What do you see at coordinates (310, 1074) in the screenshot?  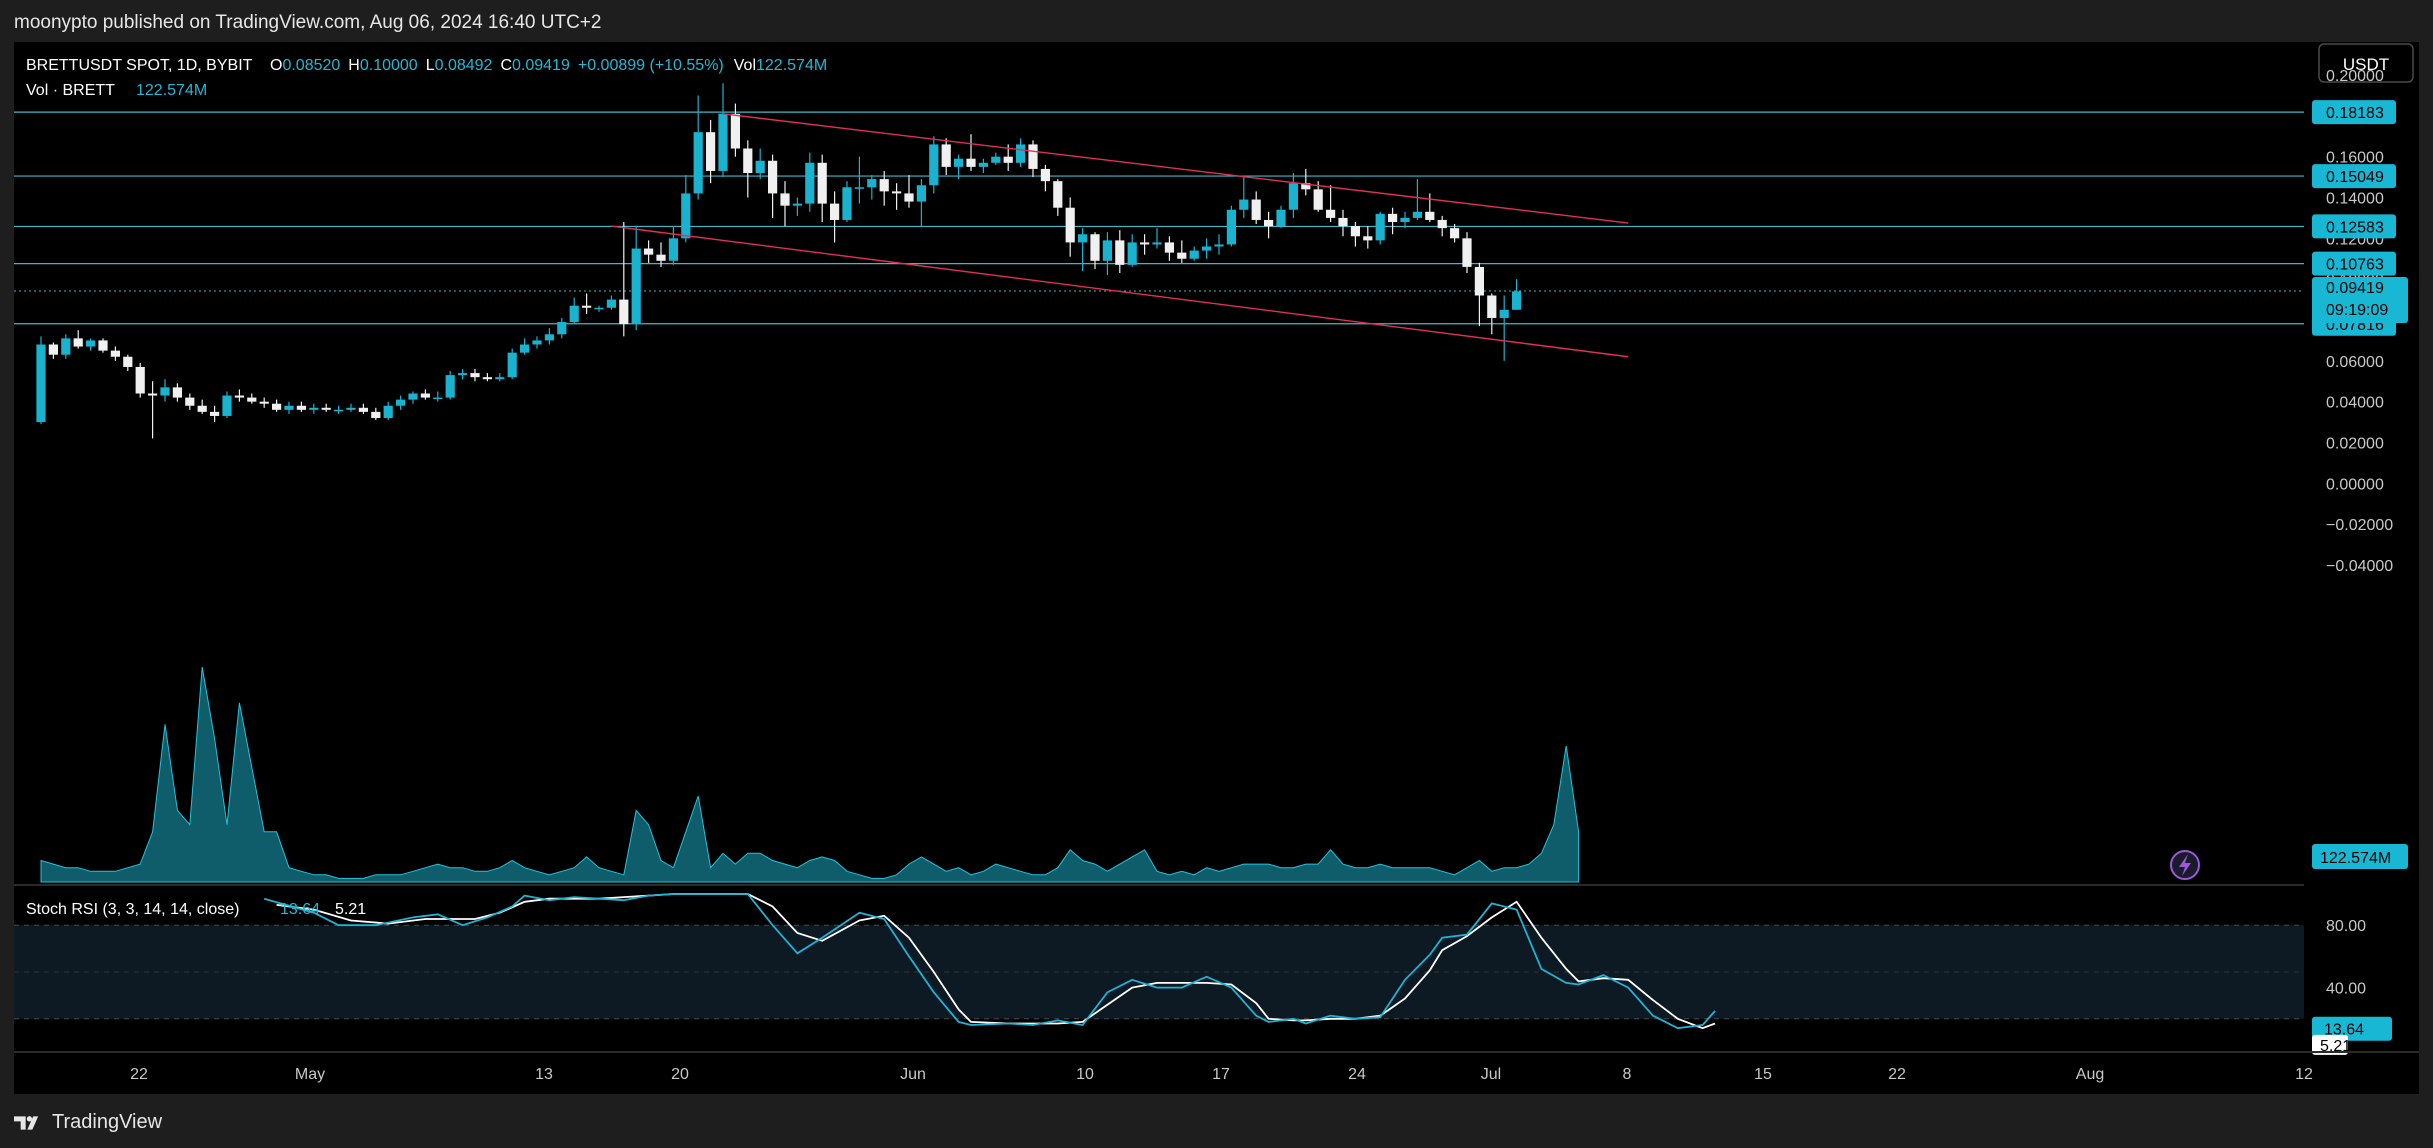 I see `time-tick-label: May` at bounding box center [310, 1074].